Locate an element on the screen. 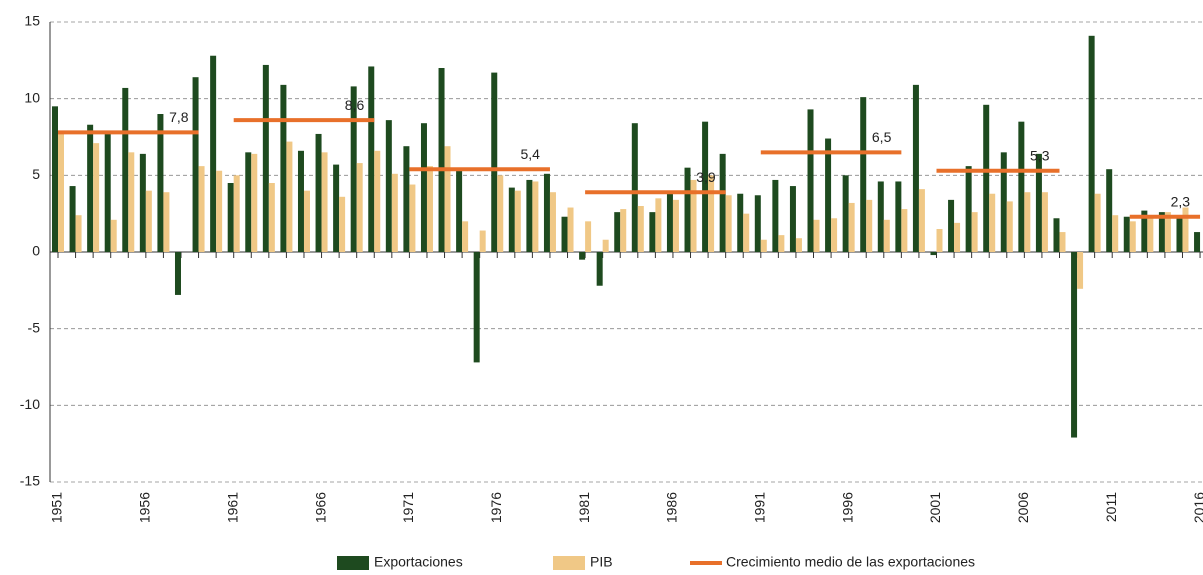  x-tick-label: 2016 is located at coordinates (1197, 507).